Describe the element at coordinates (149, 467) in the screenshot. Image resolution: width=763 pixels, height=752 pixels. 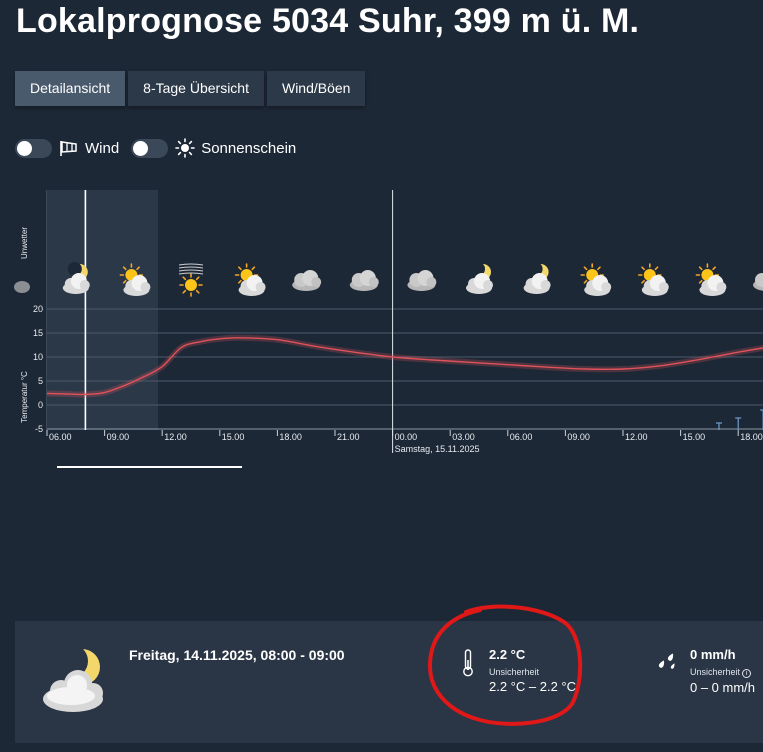
I see `chart-scroll-indicator` at that location.